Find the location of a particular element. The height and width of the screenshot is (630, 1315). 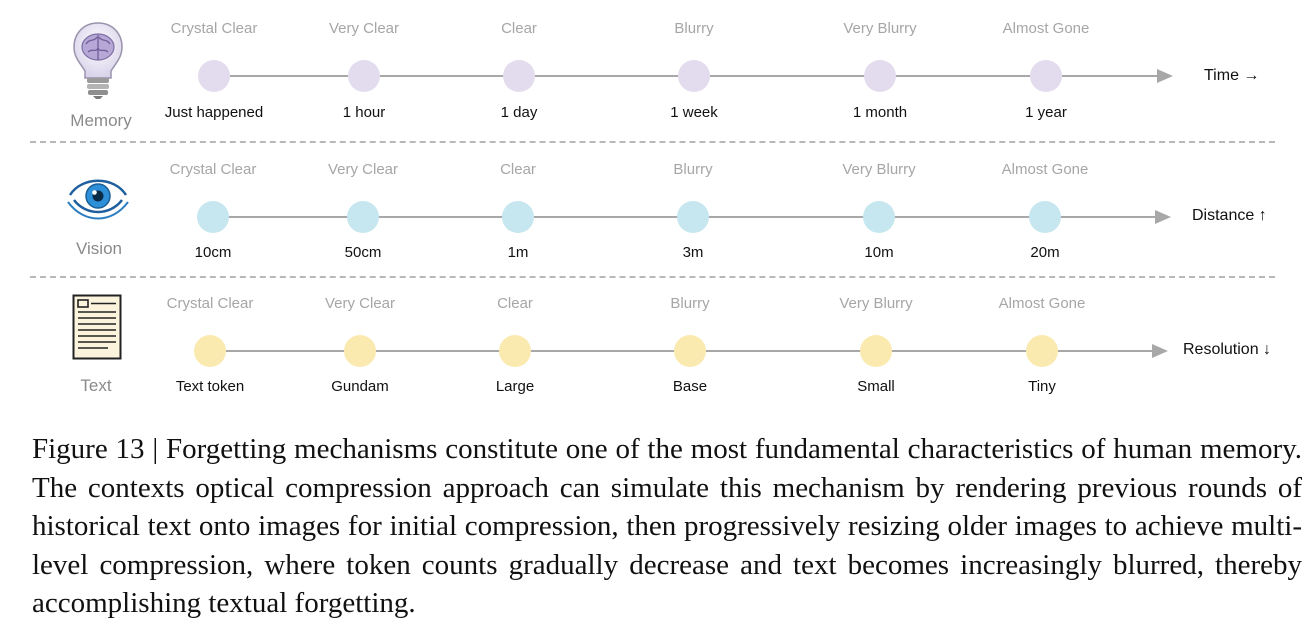

document-icon is located at coordinates (97, 327).